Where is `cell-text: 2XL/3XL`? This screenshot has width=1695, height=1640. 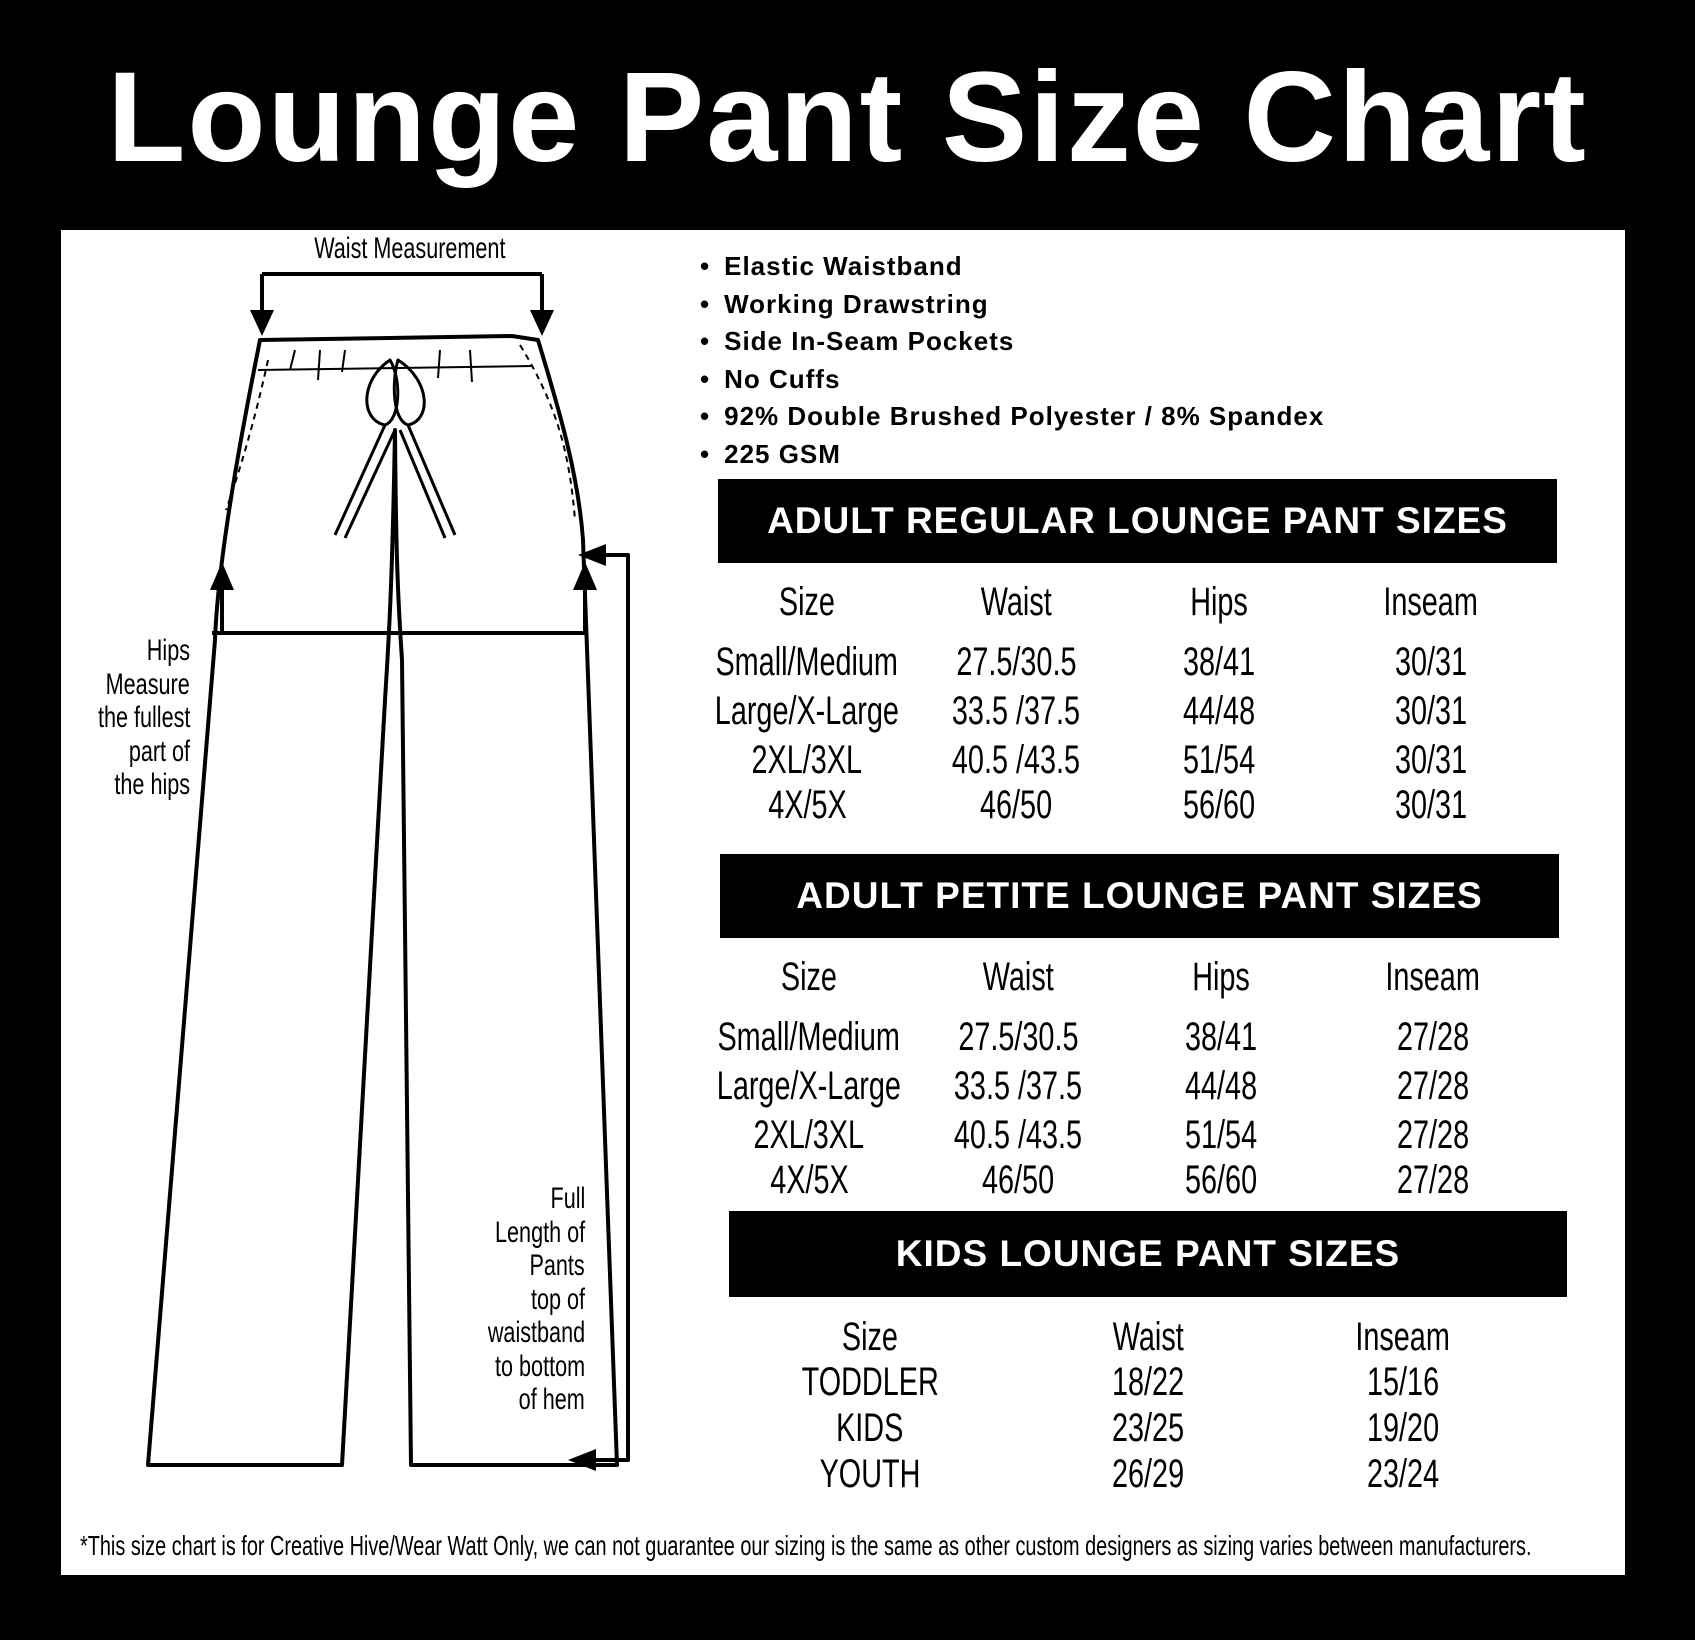 cell-text: 2XL/3XL is located at coordinates (809, 1135).